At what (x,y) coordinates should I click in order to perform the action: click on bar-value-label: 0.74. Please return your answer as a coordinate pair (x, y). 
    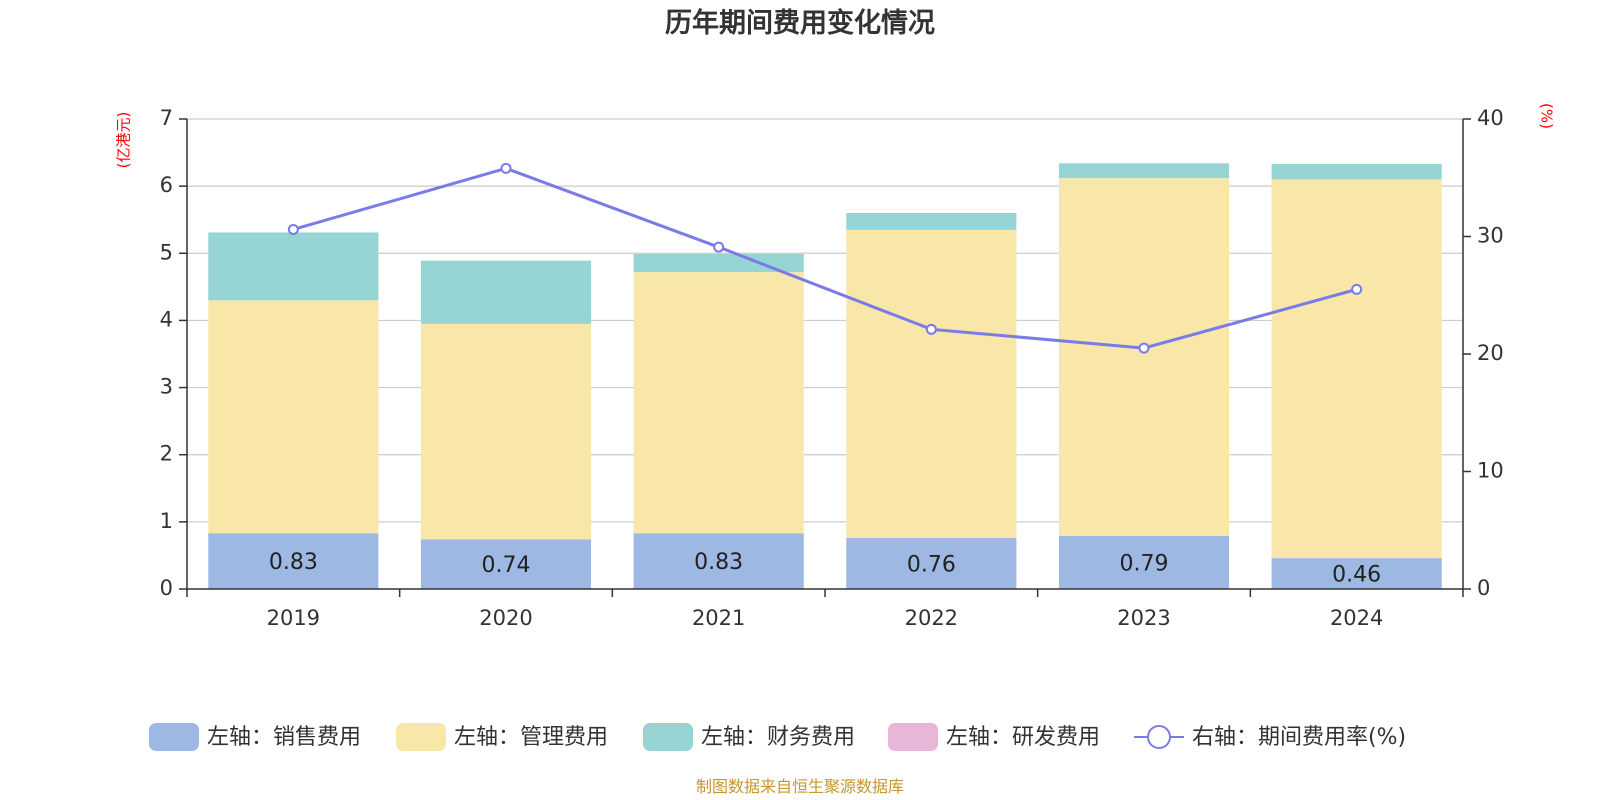
    Looking at the image, I should click on (506, 565).